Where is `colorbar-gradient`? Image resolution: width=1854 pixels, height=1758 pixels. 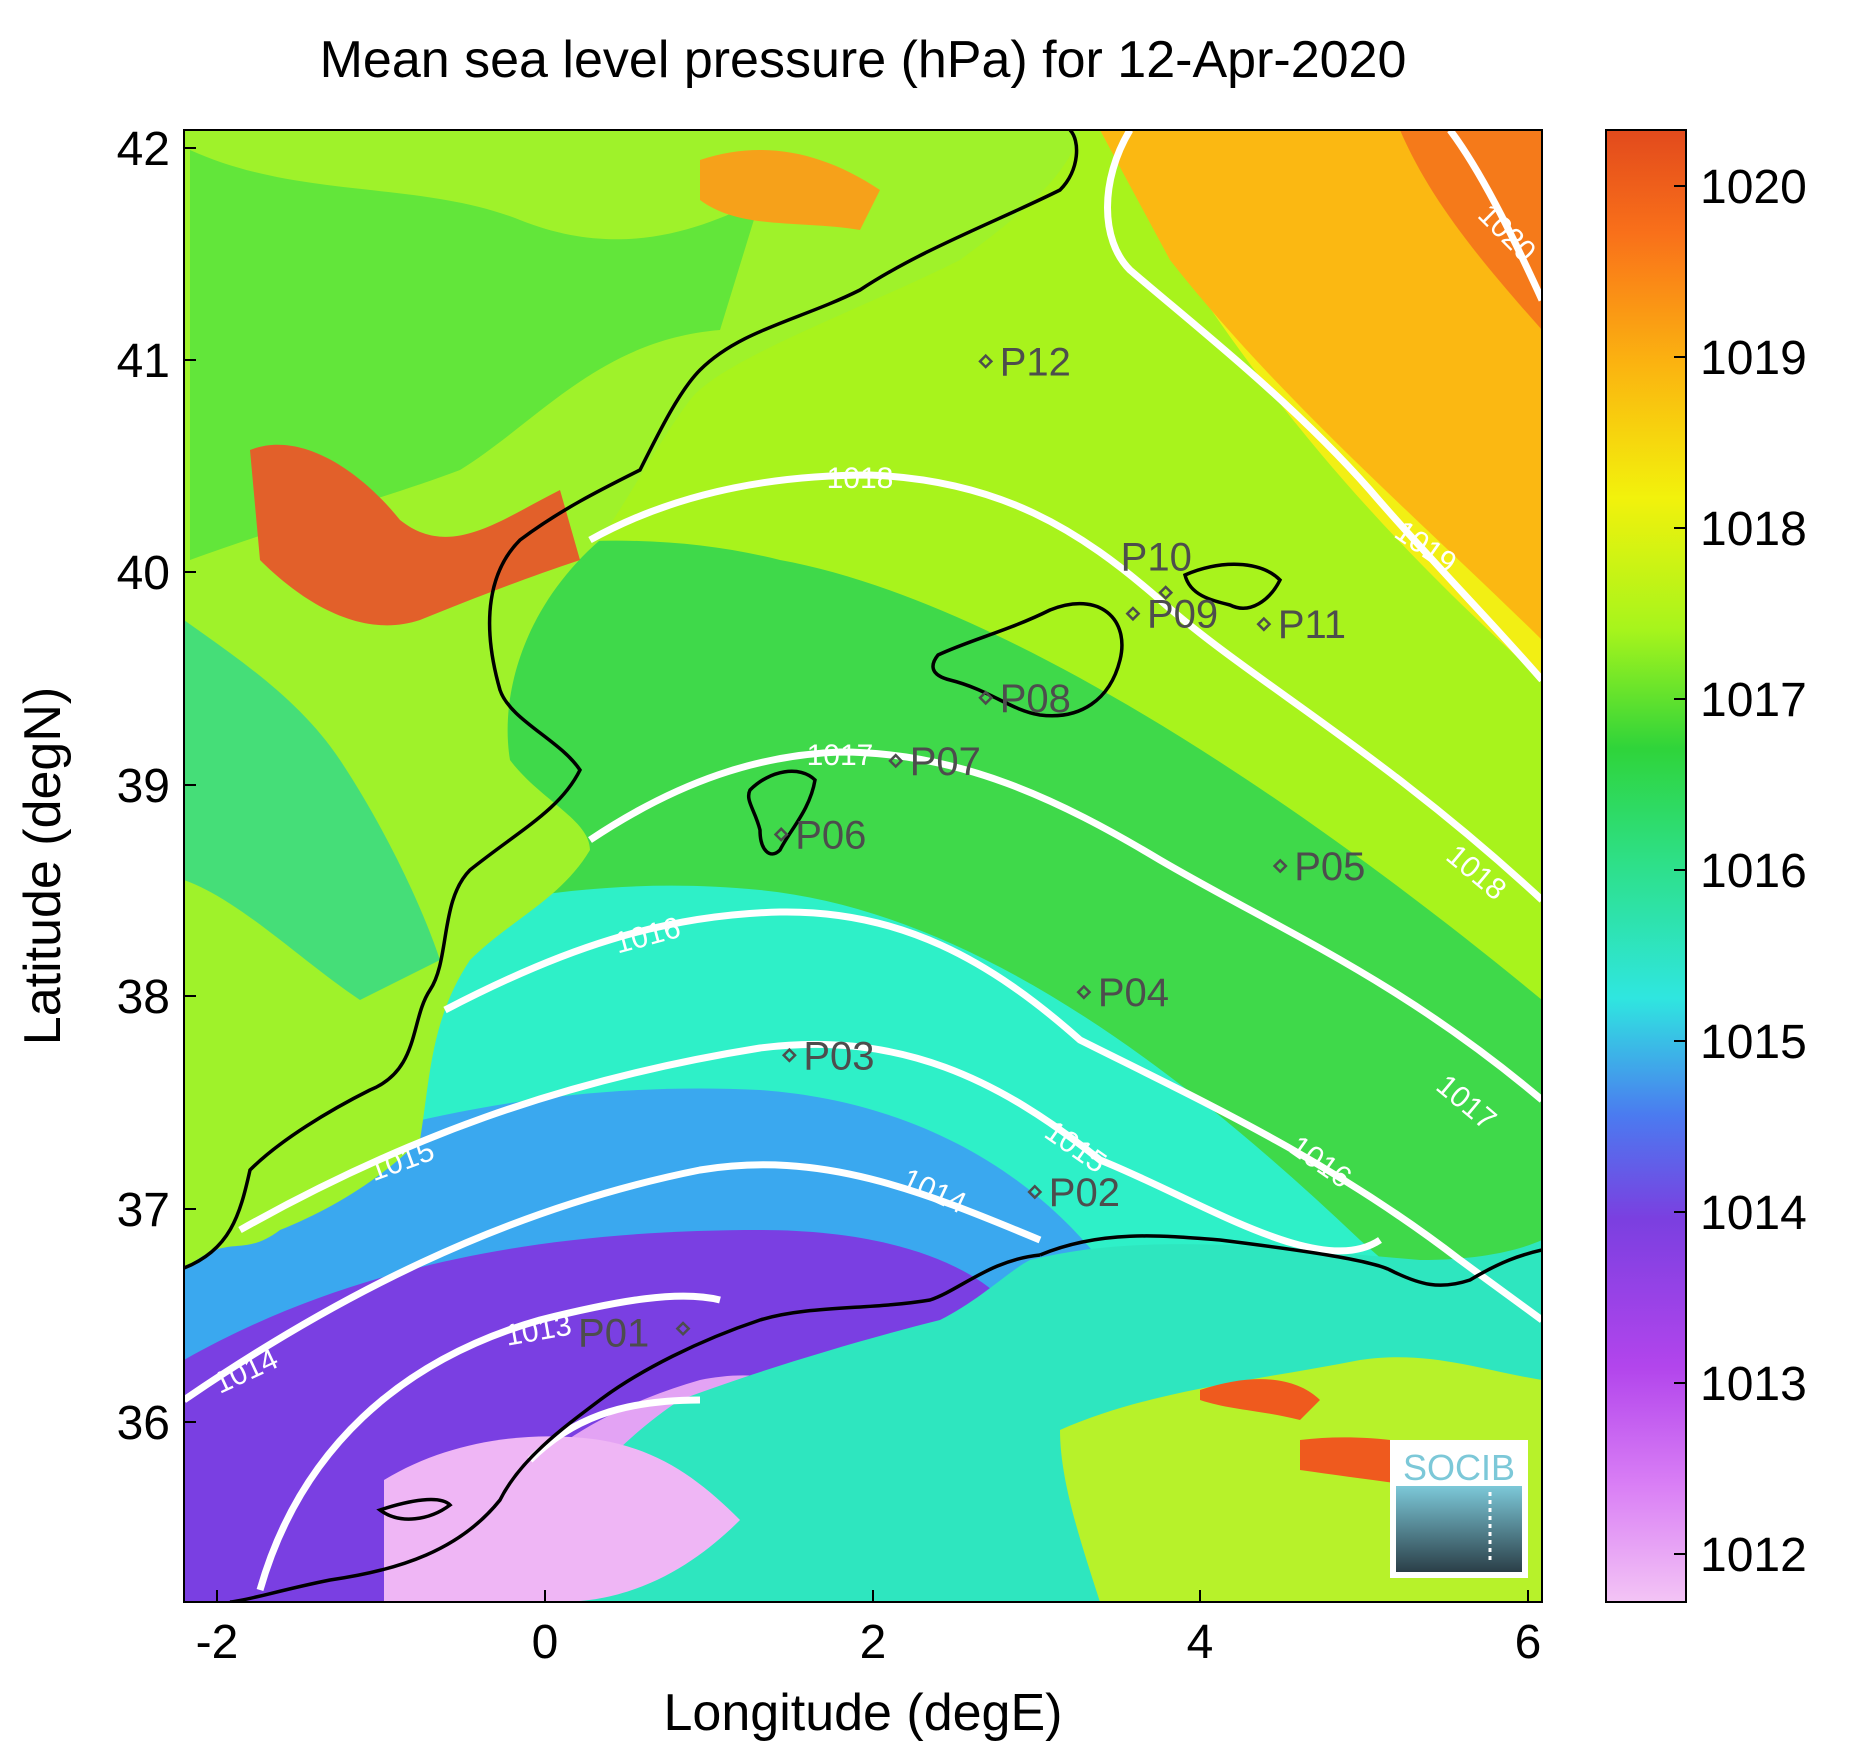 colorbar-gradient is located at coordinates (1646, 866).